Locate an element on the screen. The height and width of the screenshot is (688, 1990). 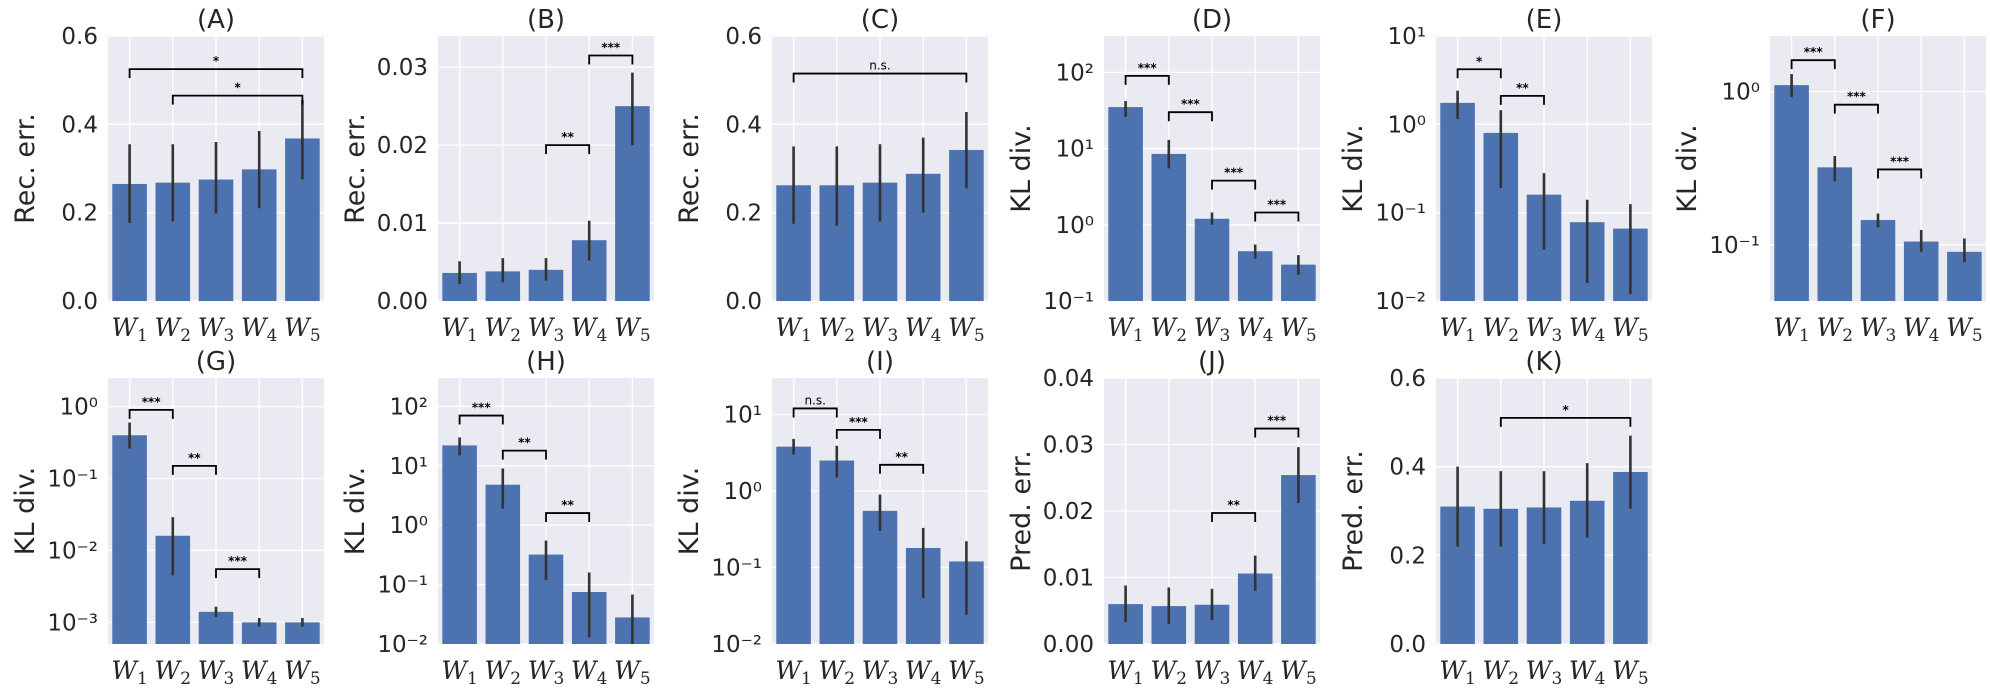
panel-title: (G) is located at coordinates (216, 362).